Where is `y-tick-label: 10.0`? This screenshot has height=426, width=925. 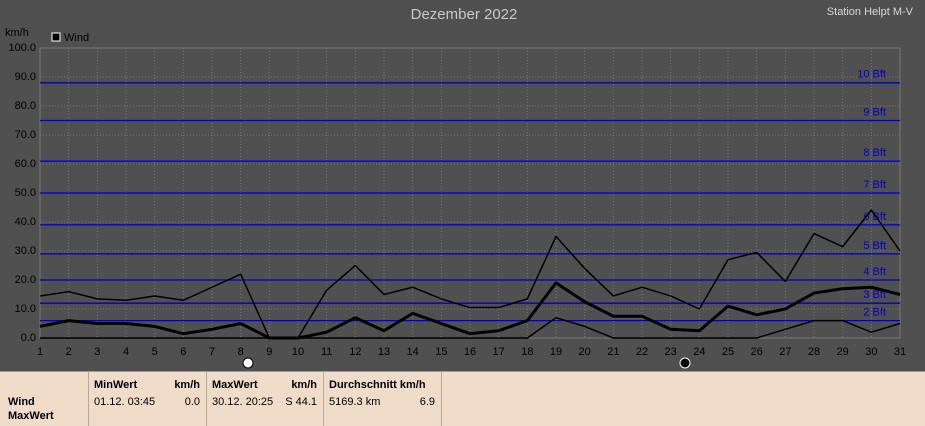
y-tick-label: 10.0 is located at coordinates (25, 309).